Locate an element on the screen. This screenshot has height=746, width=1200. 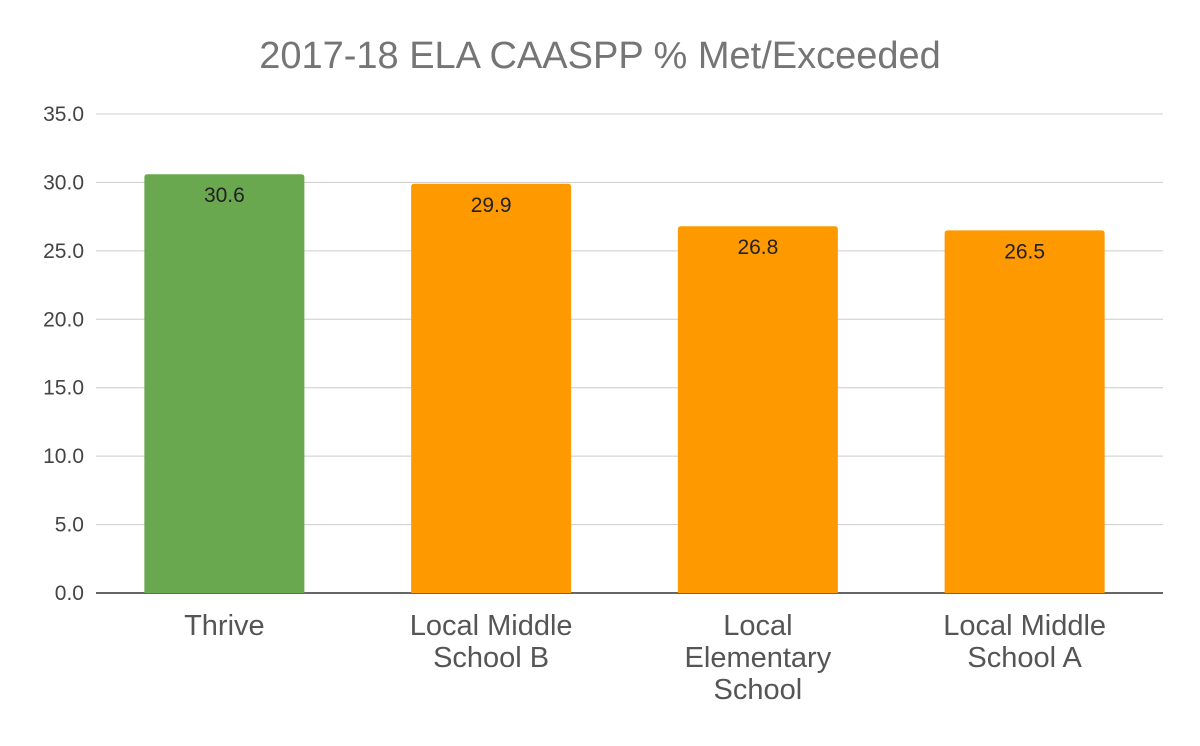
data-label: 26.5 is located at coordinates (1024, 251).